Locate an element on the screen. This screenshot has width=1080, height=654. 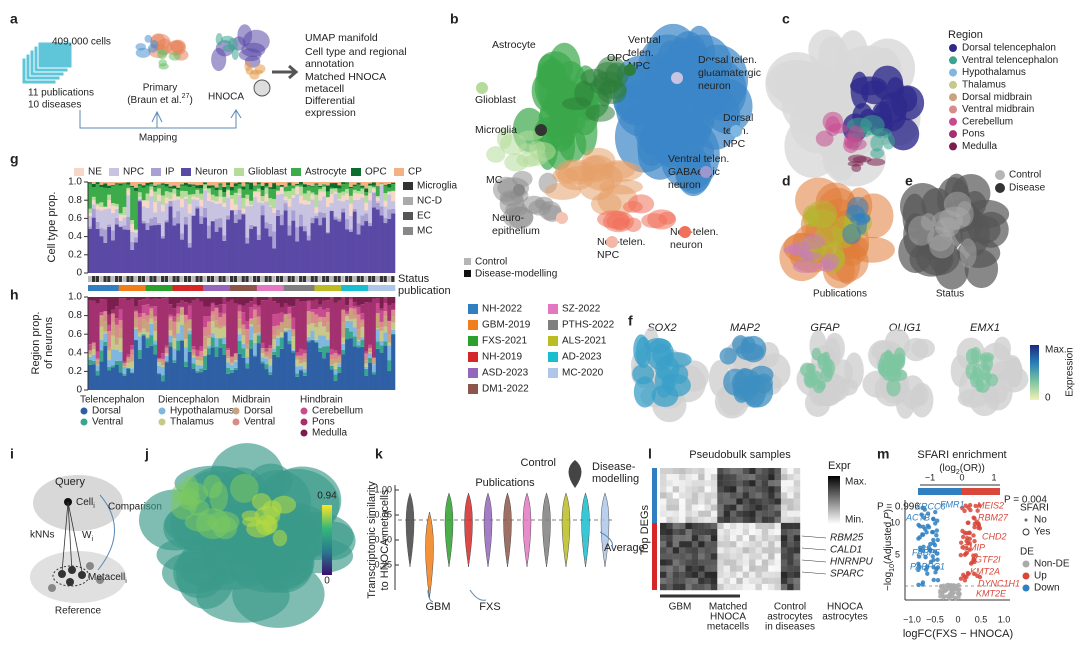
gene-pointer is located at coordinates (814, 561).